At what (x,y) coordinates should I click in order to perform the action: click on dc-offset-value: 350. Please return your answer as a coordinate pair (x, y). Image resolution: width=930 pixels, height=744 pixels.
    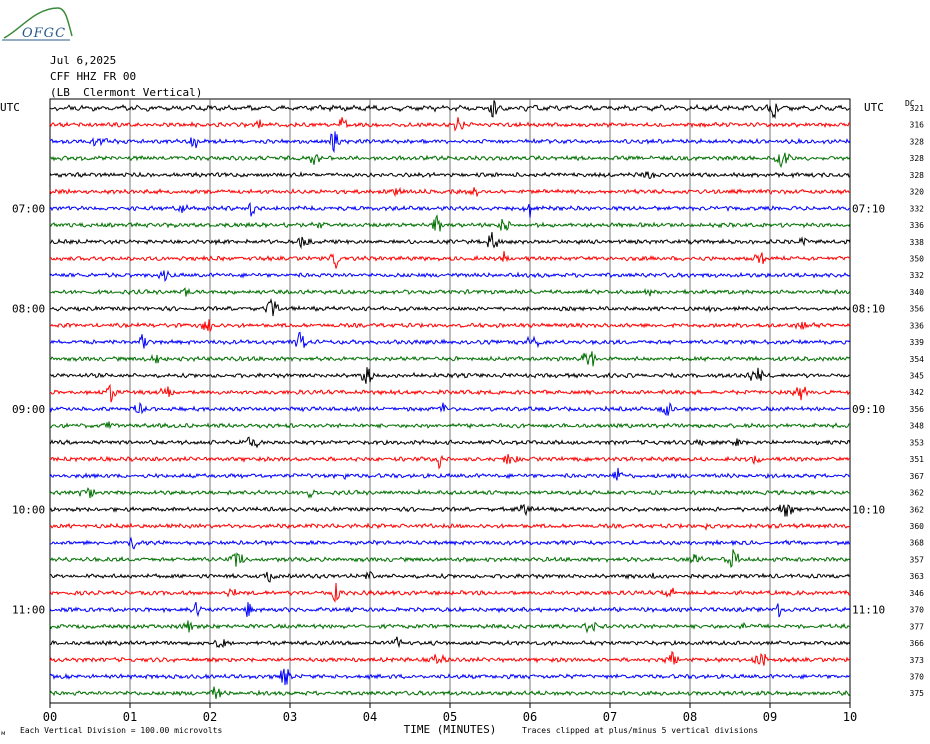
    Looking at the image, I should click on (917, 258).